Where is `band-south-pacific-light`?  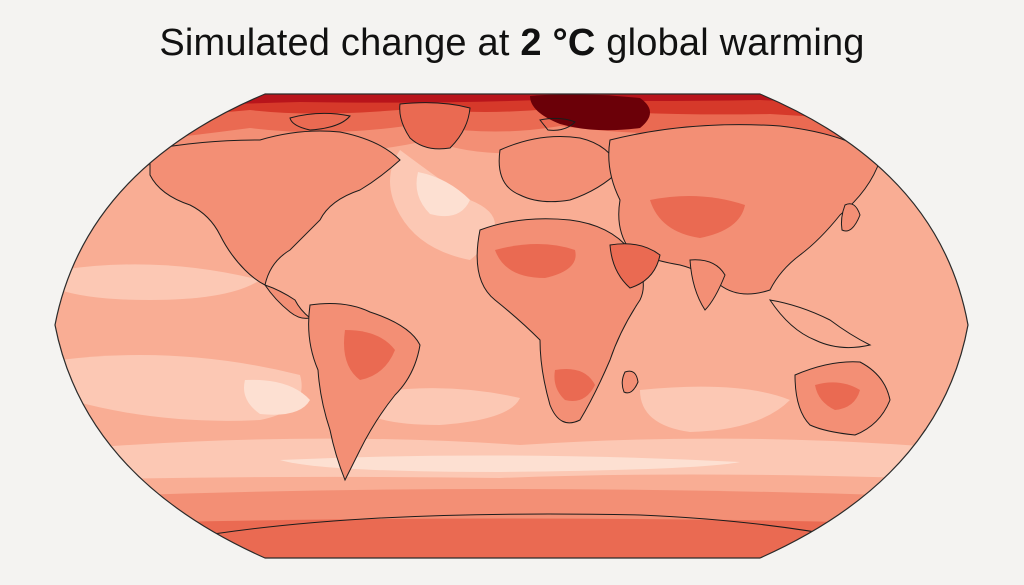 band-south-pacific-light is located at coordinates (181, 388).